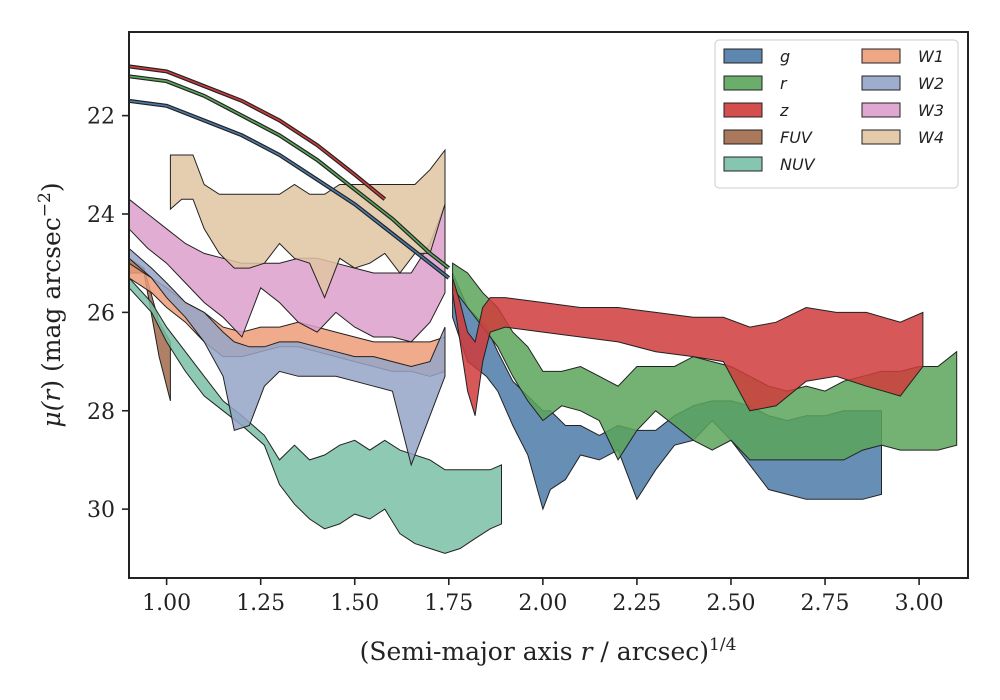  What do you see at coordinates (548, 650) in the screenshot?
I see `x-axis-label: (Semi-major axis r / arcsec)1/4` at bounding box center [548, 650].